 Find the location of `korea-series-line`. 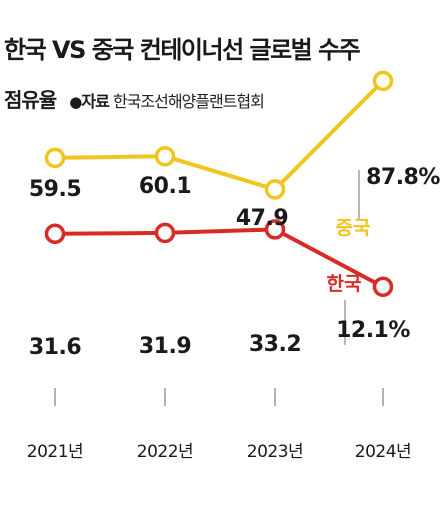

korea-series-line is located at coordinates (219, 258).